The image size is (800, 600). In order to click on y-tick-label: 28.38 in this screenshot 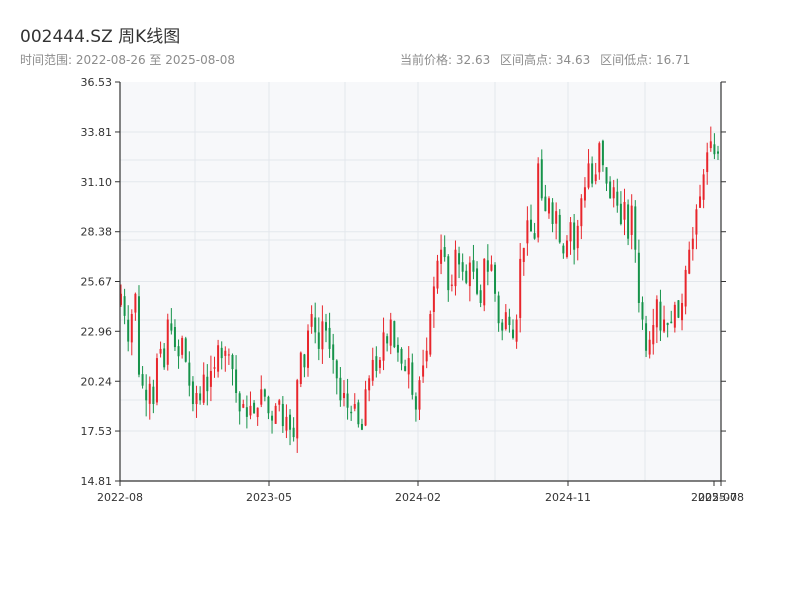, I will do `click(97, 232)`.